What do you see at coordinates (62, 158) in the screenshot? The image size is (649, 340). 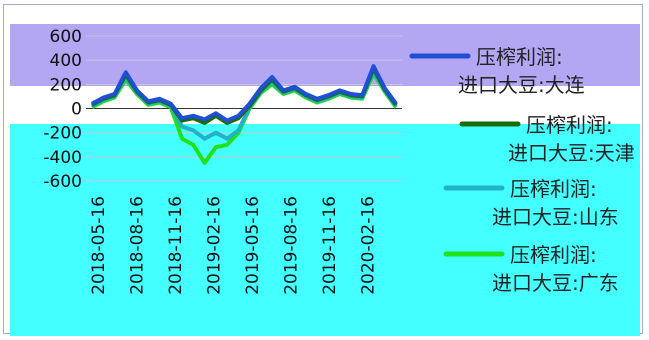 I see `y-tick-label: -400` at bounding box center [62, 158].